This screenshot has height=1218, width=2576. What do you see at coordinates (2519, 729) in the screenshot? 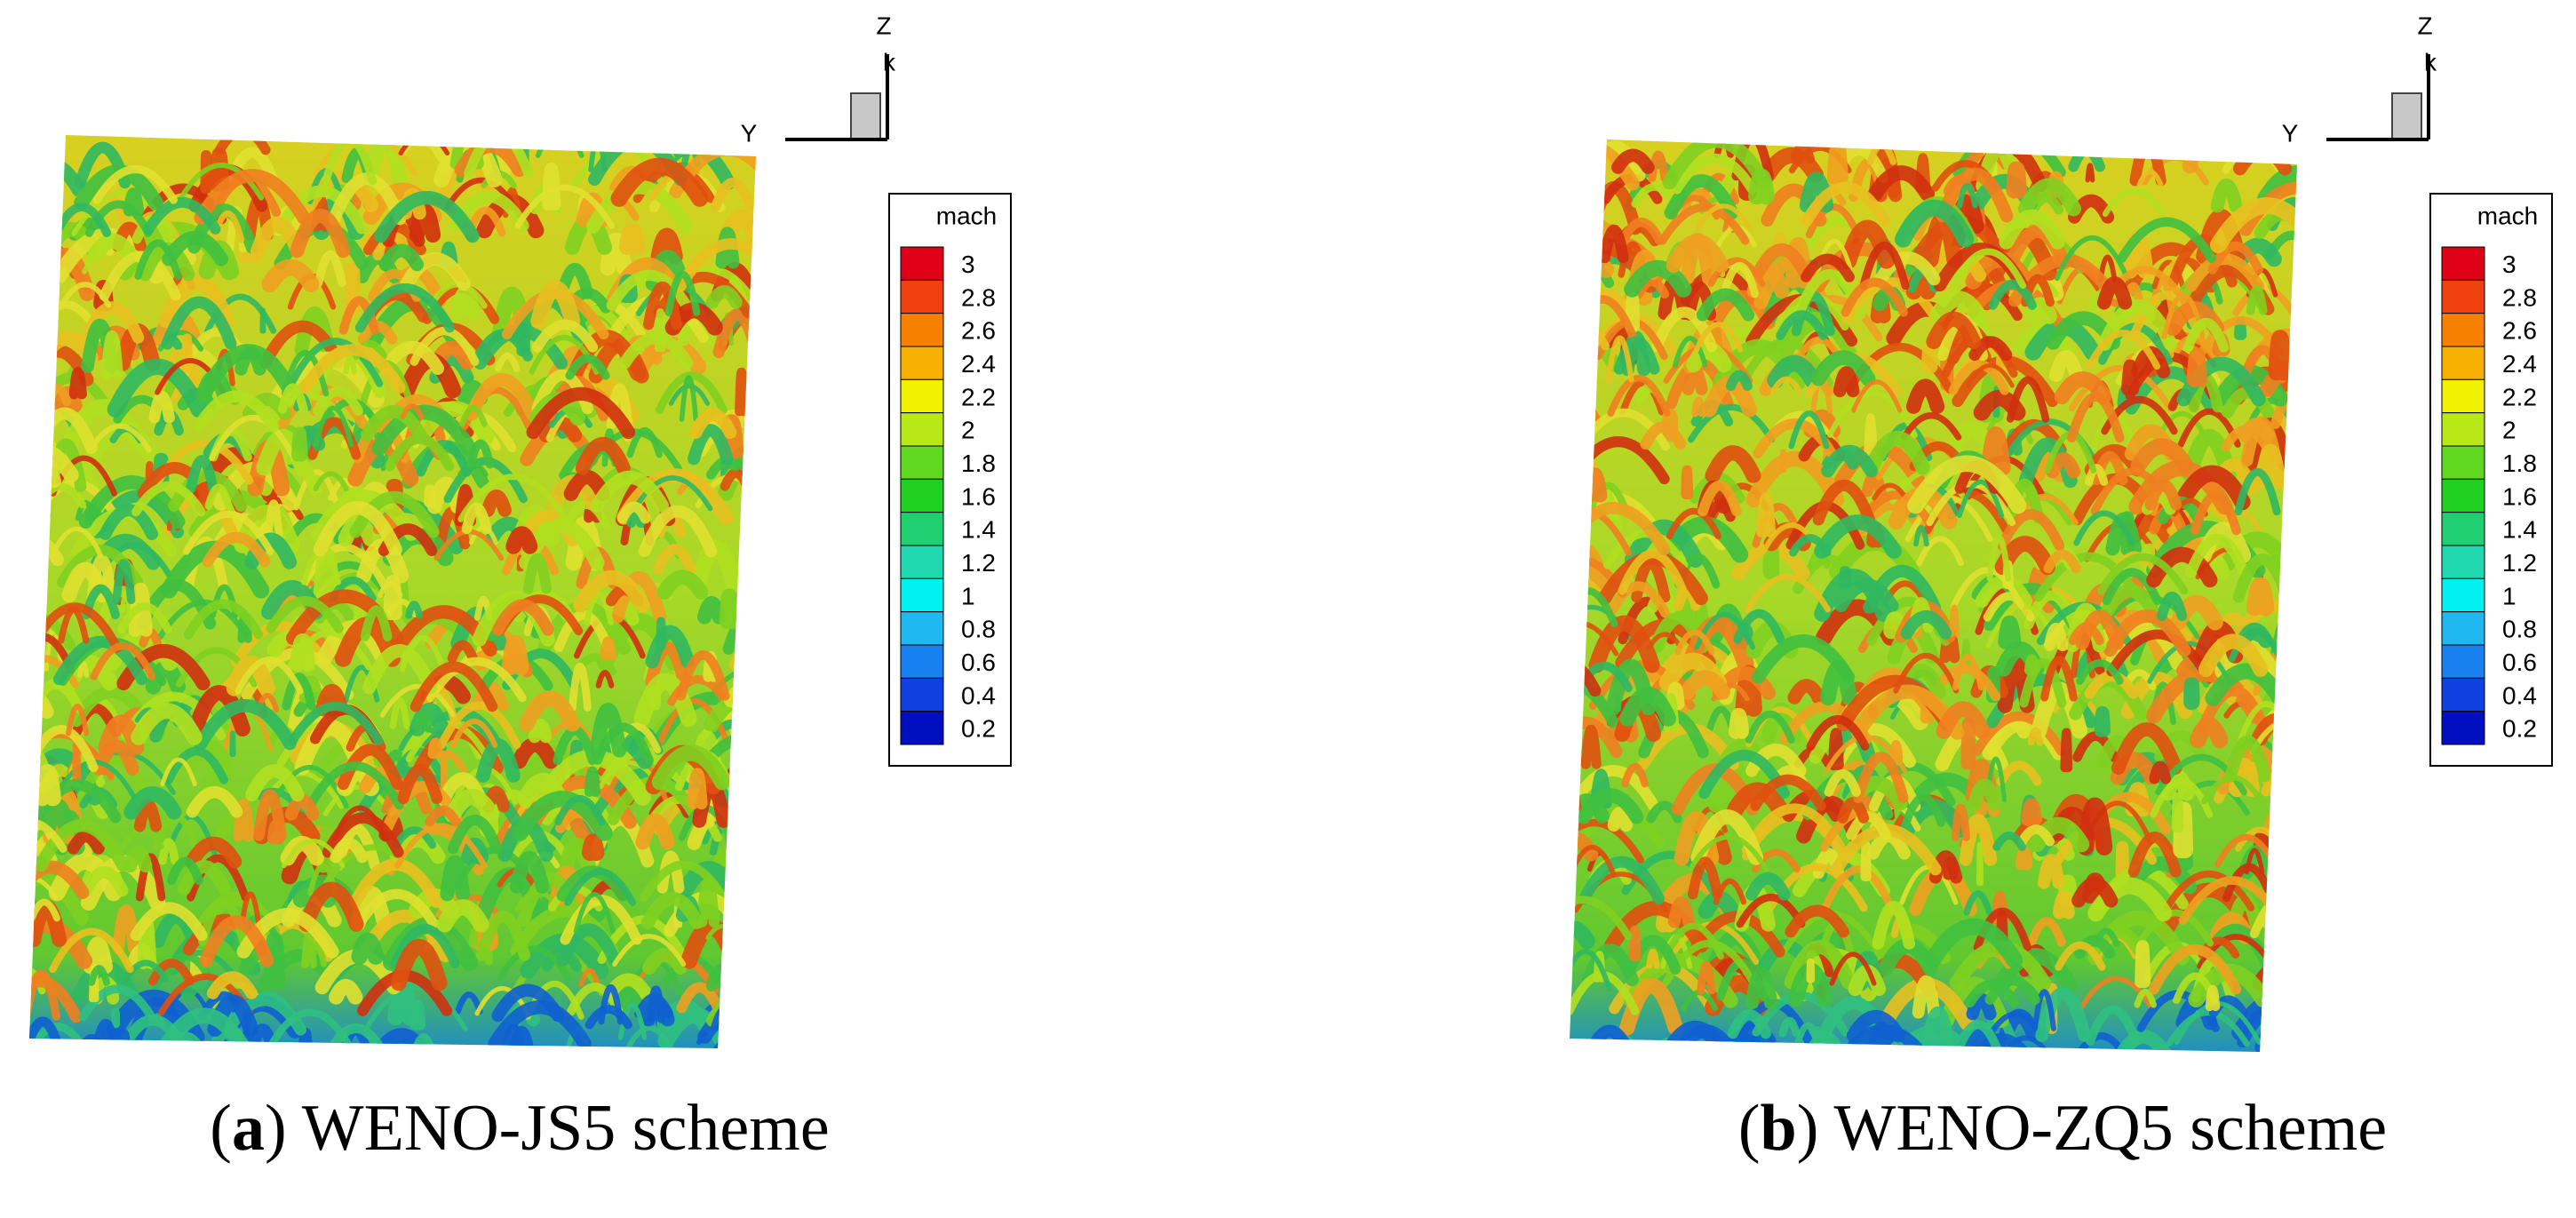
I see `legend-label: 0.2` at bounding box center [2519, 729].